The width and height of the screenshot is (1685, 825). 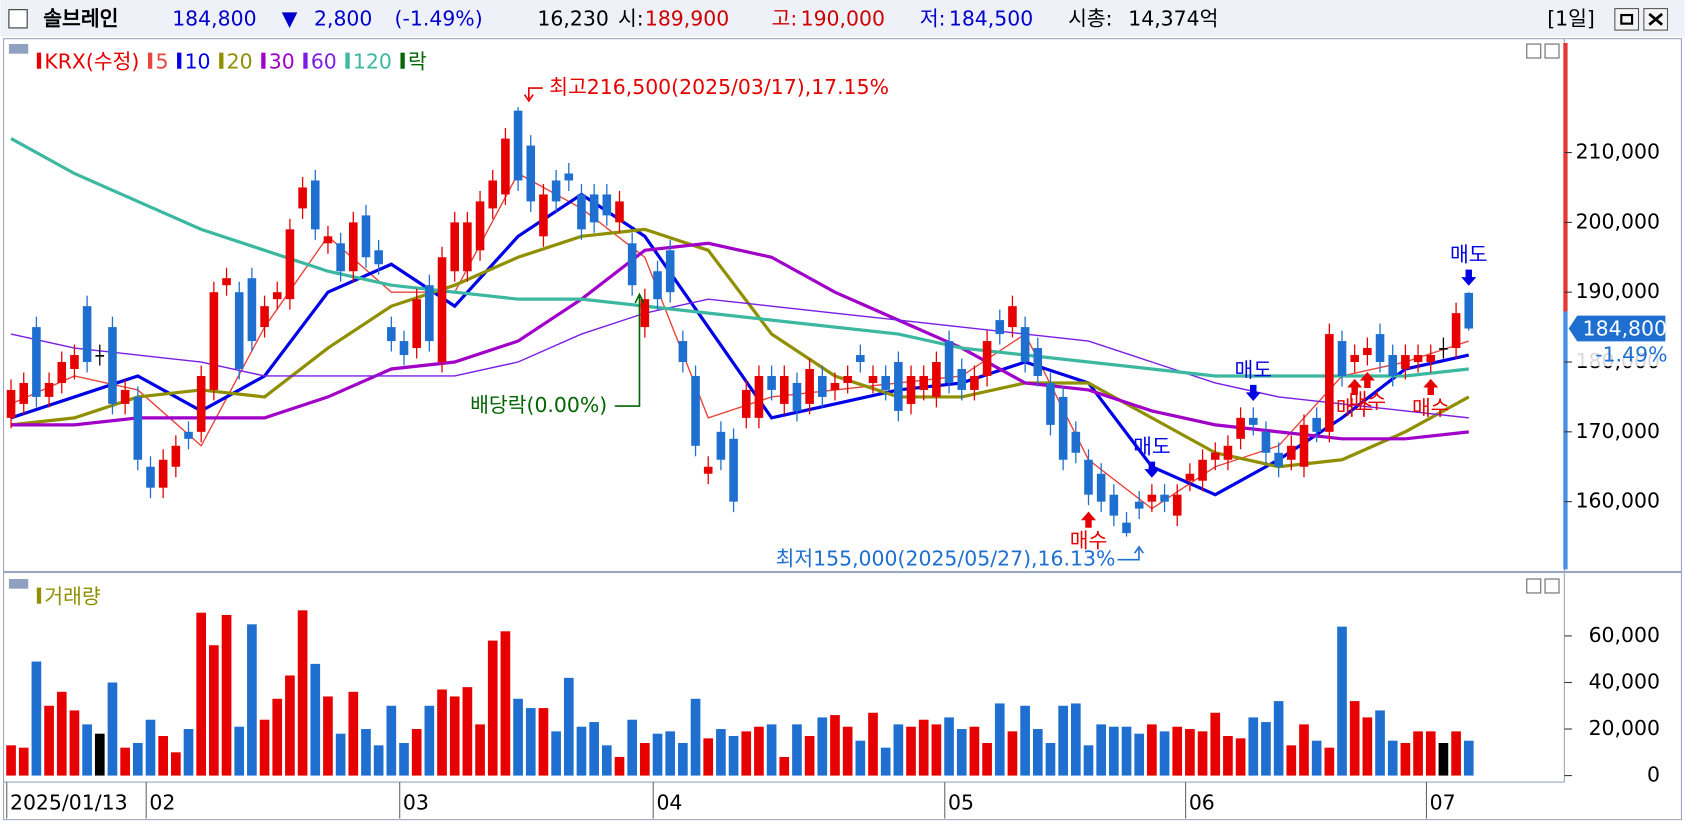 What do you see at coordinates (18, 19) in the screenshot?
I see `checkbox` at bounding box center [18, 19].